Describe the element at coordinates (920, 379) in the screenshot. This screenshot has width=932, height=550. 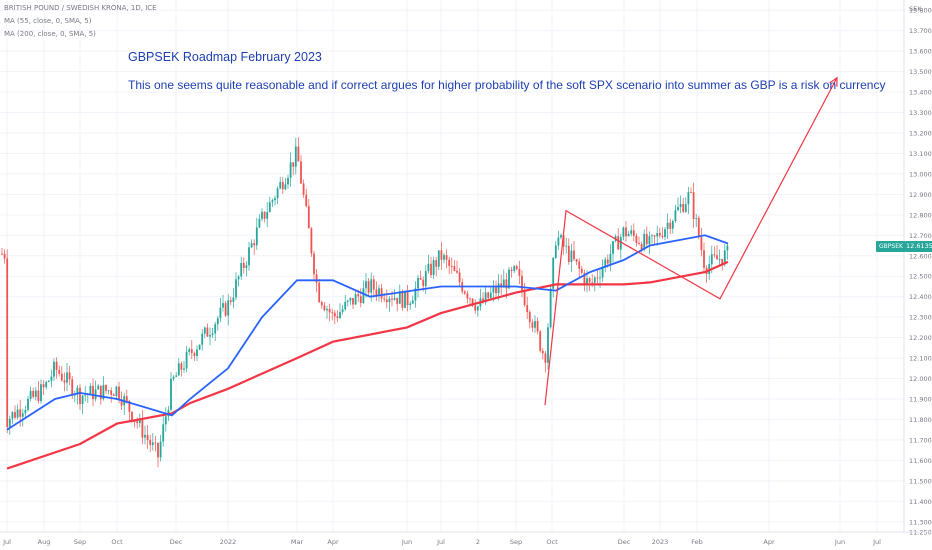
I see `price-tick-label: 12.0000` at that location.